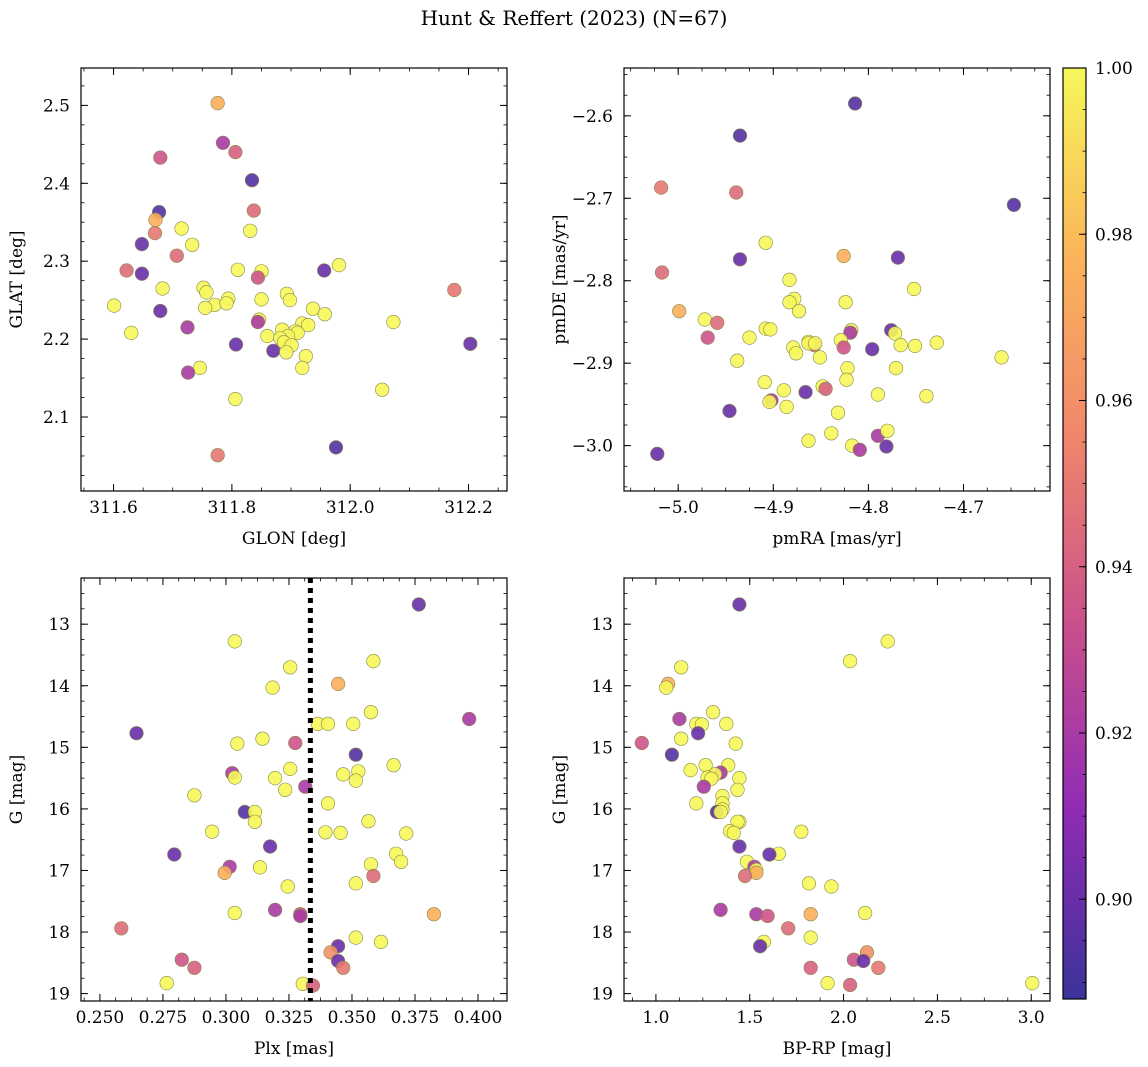  What do you see at coordinates (59, 748) in the screenshot?
I see `y-tick-label: 15` at bounding box center [59, 748].